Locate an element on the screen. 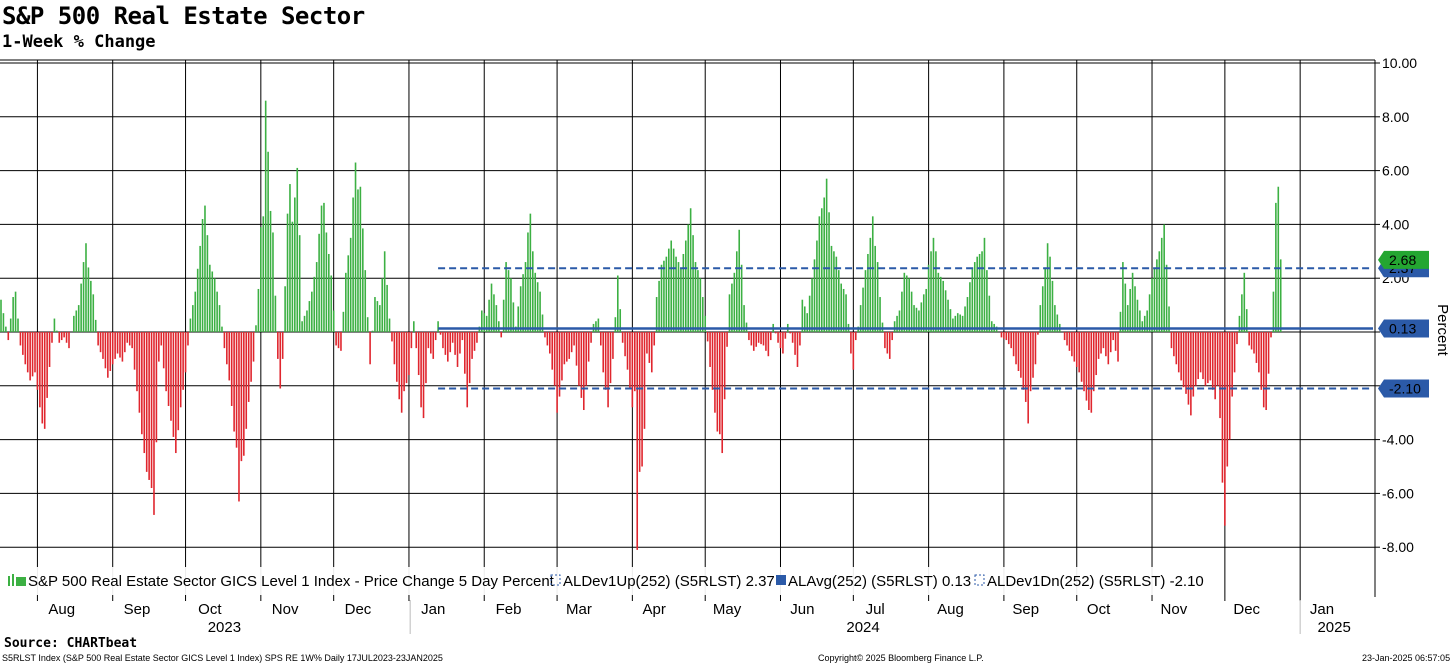 Image resolution: width=1456 pixels, height=665 pixels. chart-title: S&P 500 Real Estate Sector is located at coordinates (183, 16).